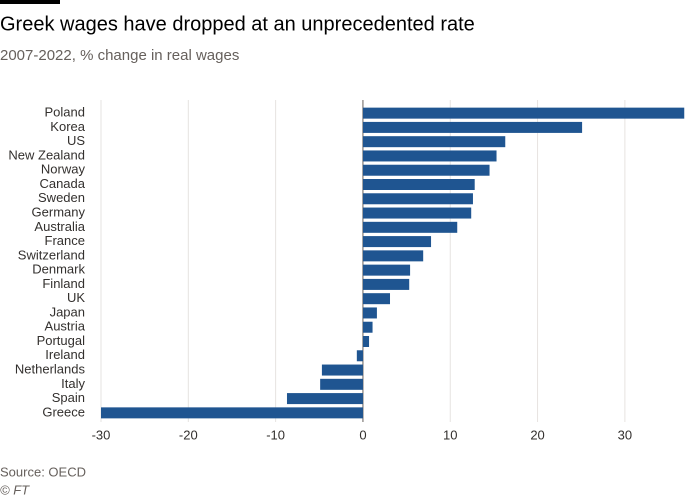 Image resolution: width=700 pixels, height=500 pixels. I want to click on y-tick-label: Denmark, so click(58, 269).